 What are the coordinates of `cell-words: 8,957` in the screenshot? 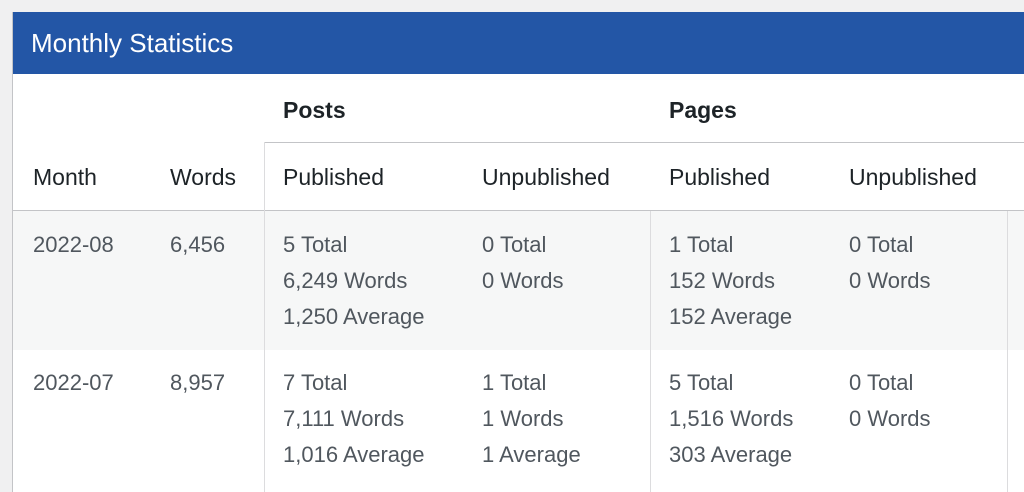 It's located at (198, 382).